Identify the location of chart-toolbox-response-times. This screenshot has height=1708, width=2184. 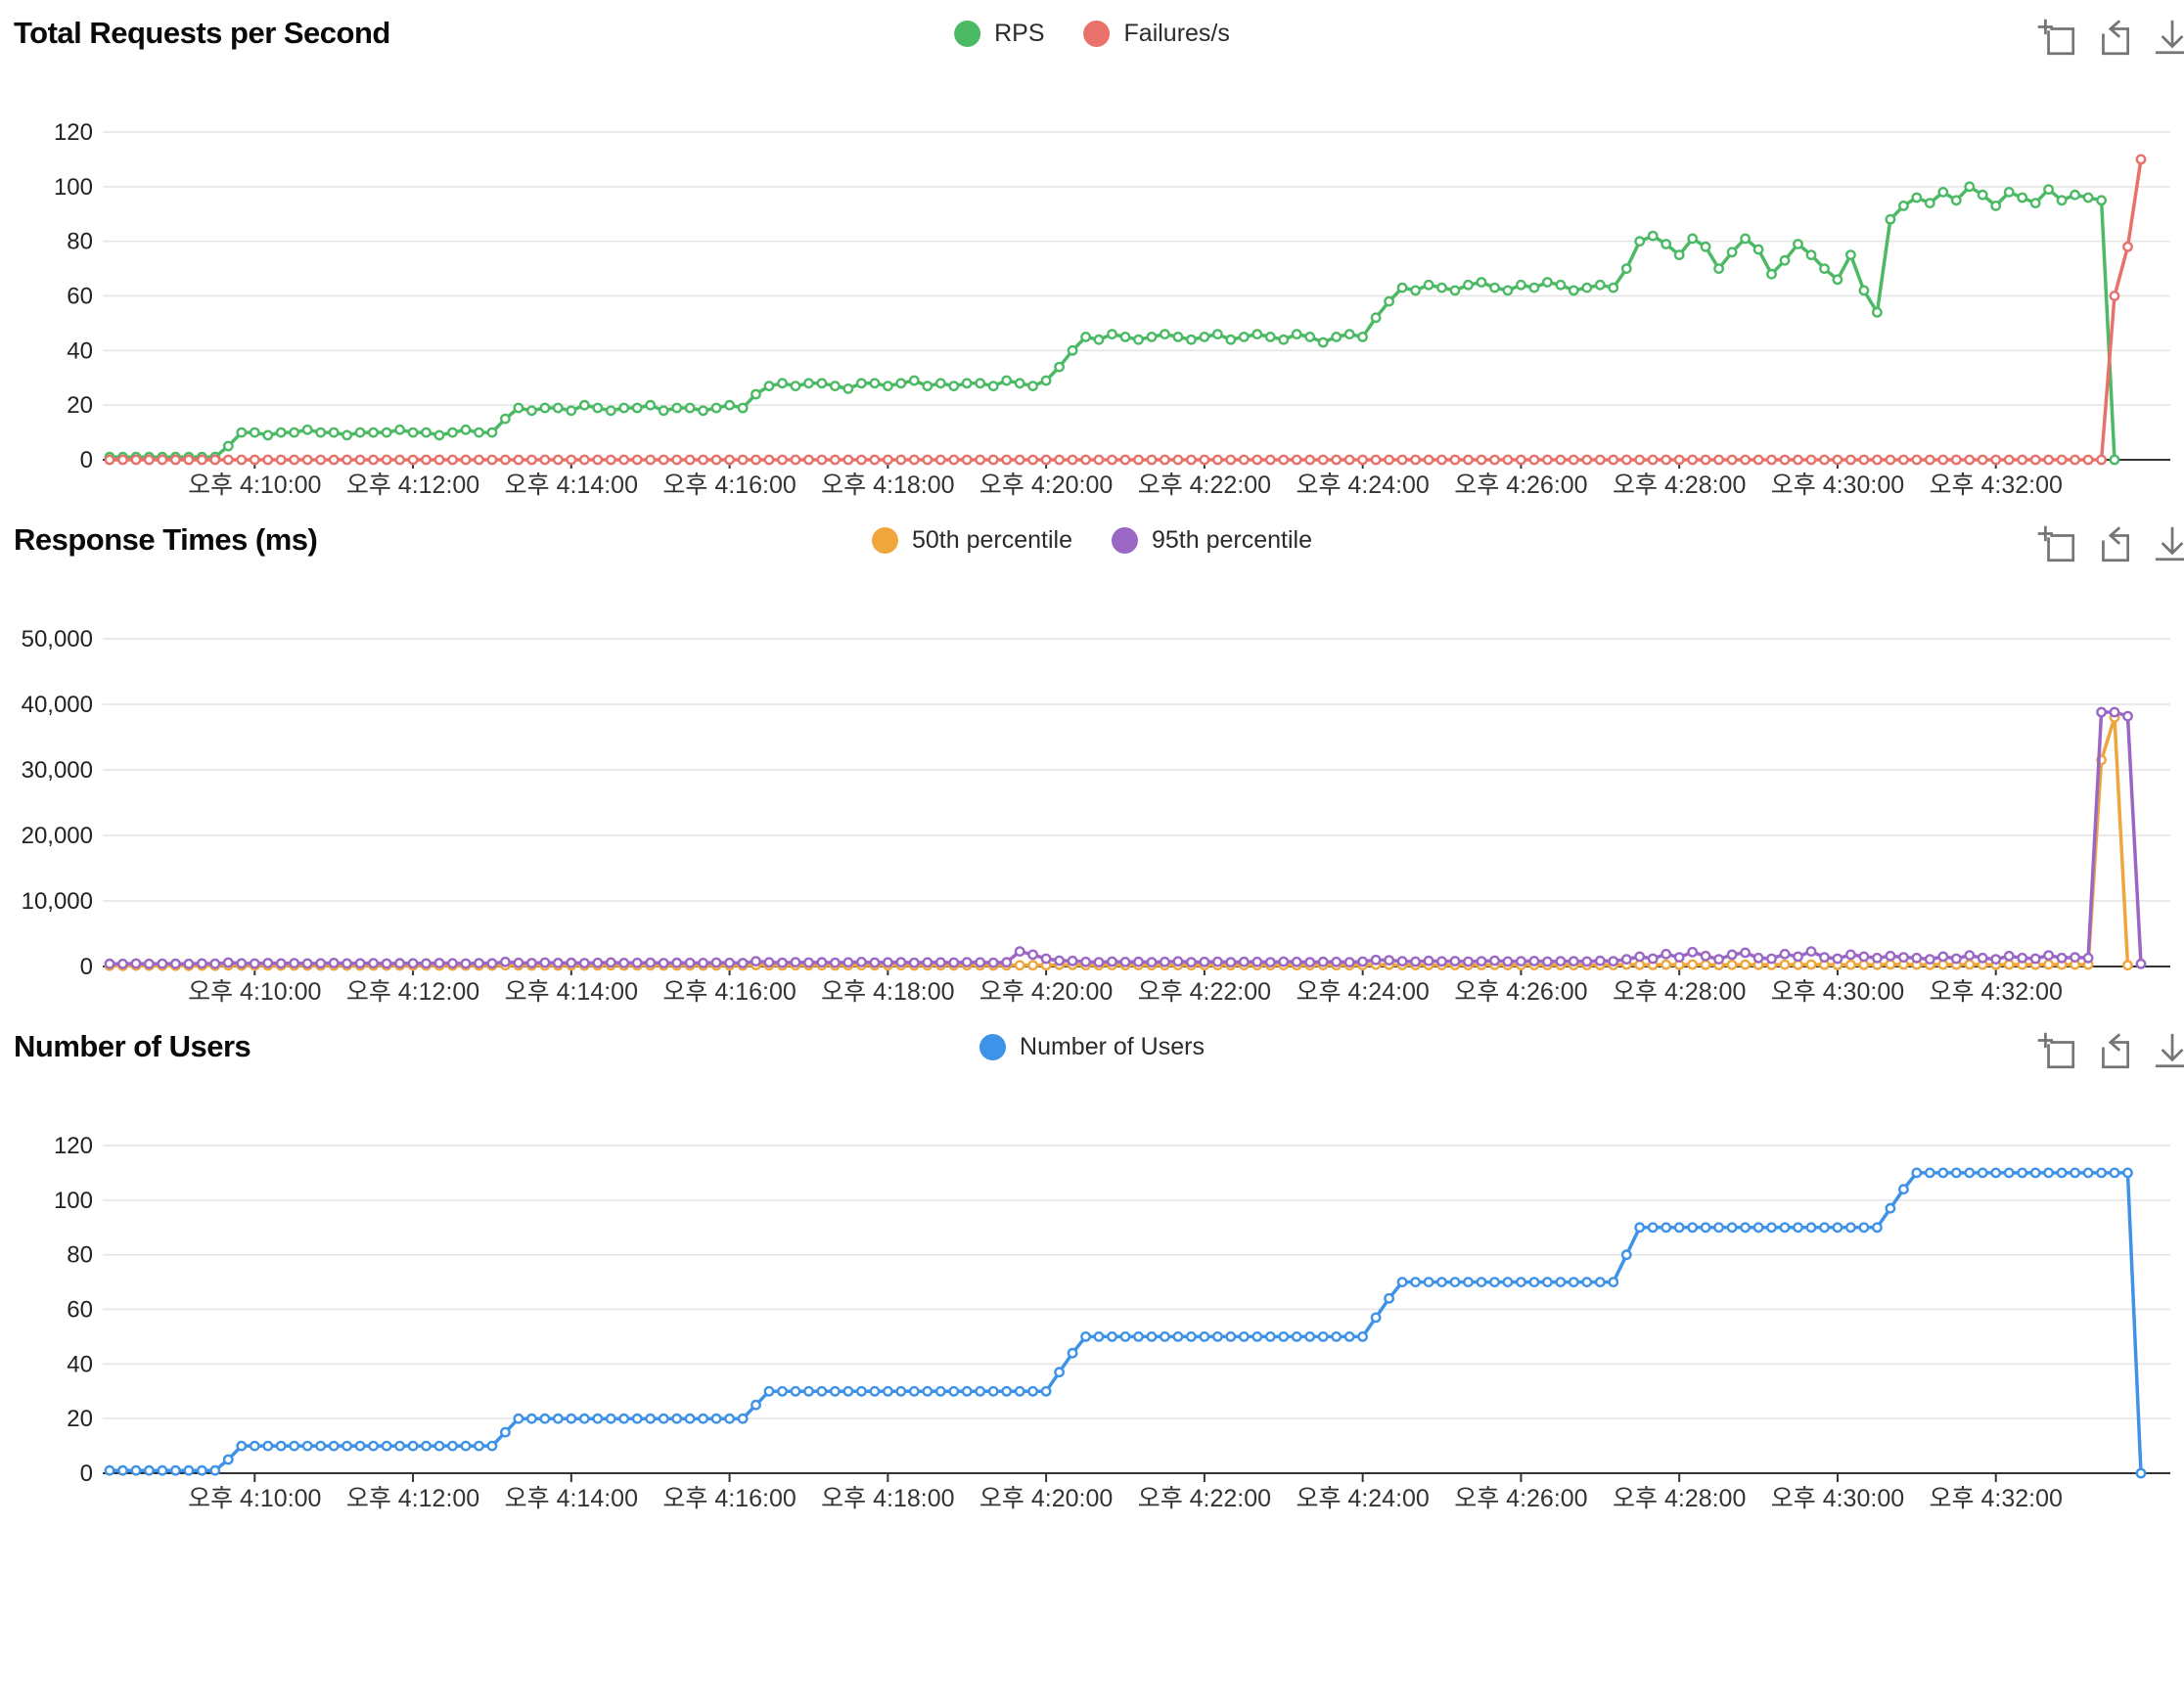
(2110, 544).